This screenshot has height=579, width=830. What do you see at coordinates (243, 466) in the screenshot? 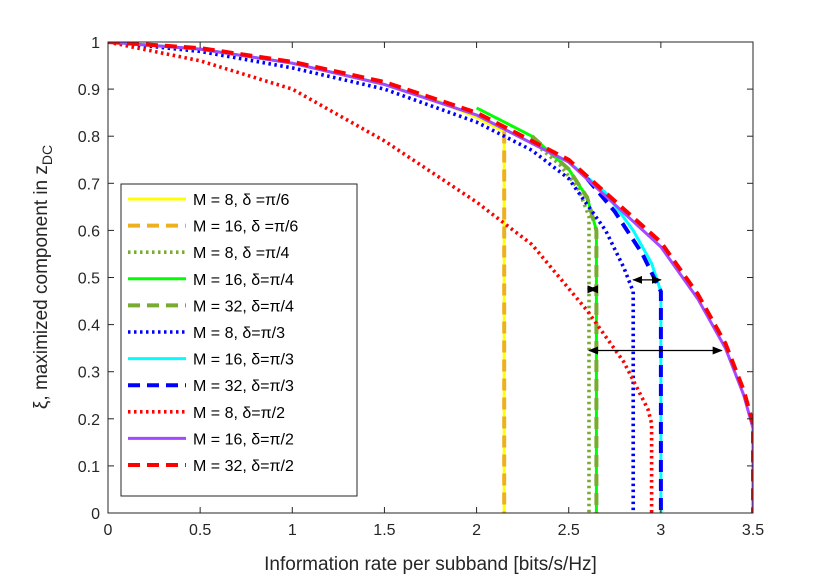
I see `legend-label: M = 32, δ=π/2` at bounding box center [243, 466].